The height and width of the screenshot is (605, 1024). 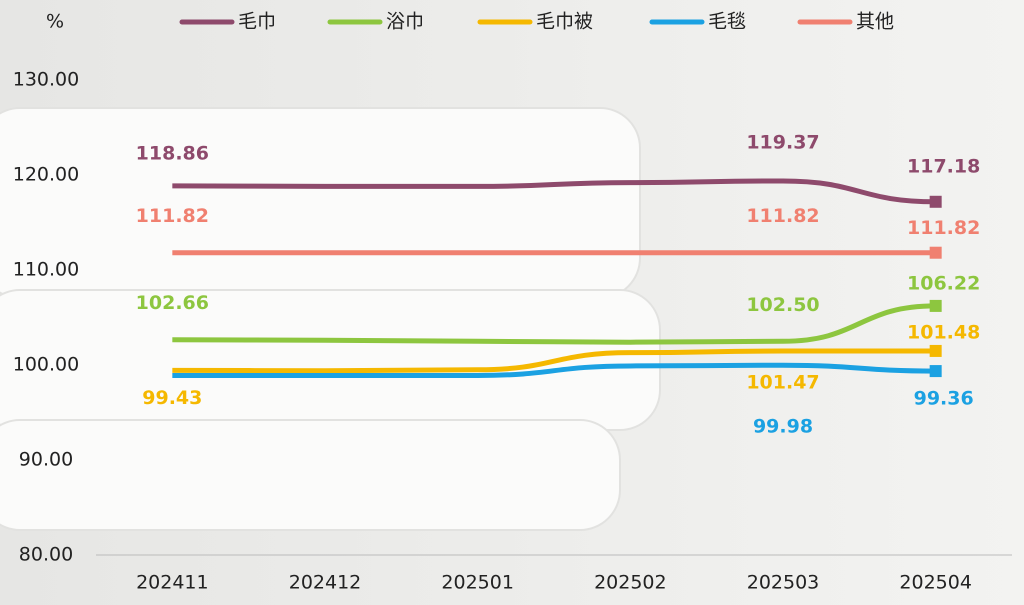 I want to click on legend-label: 其他, so click(x=875, y=22).